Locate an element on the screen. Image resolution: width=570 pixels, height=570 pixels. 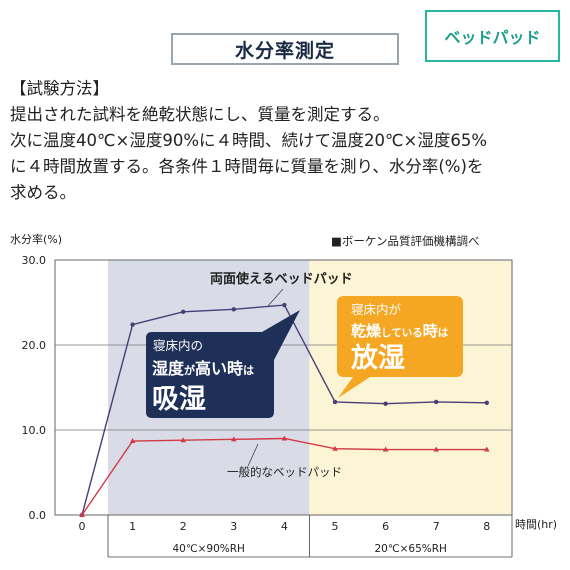
absorb-particle-ga: が is located at coordinates (189, 370).